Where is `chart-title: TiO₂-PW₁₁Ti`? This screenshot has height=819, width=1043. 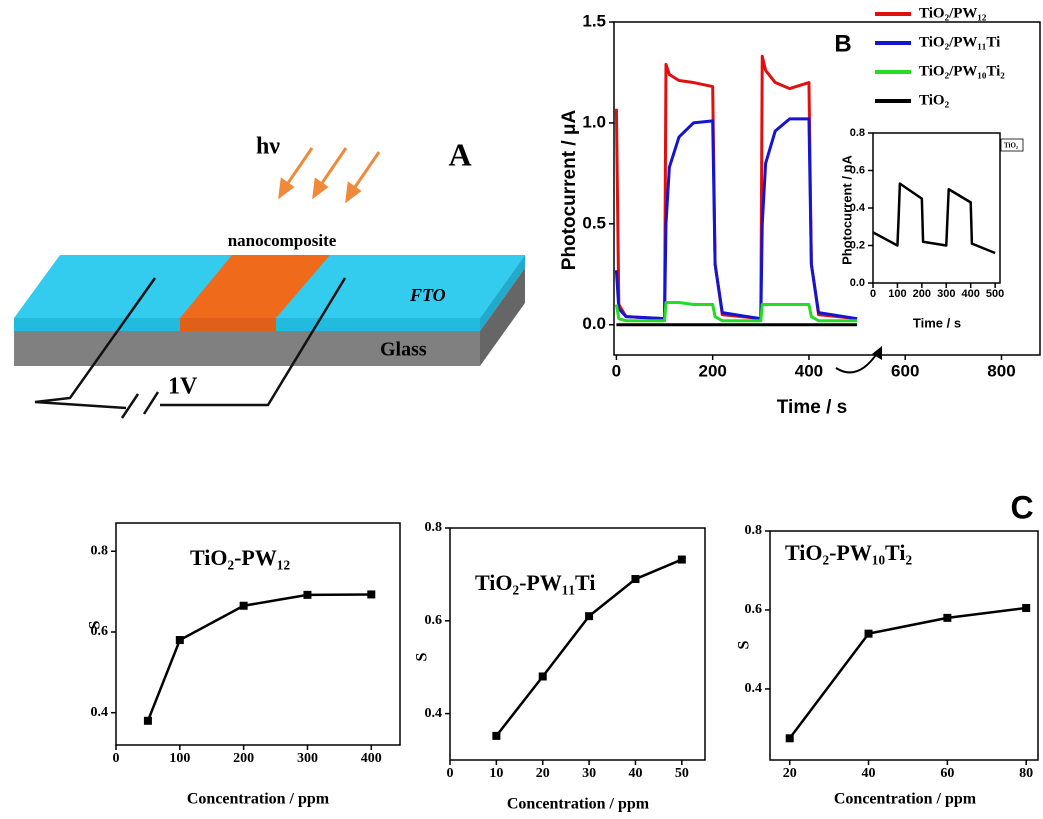
chart-title: TiO₂-PW₁₁Ti is located at coordinates (535, 582).